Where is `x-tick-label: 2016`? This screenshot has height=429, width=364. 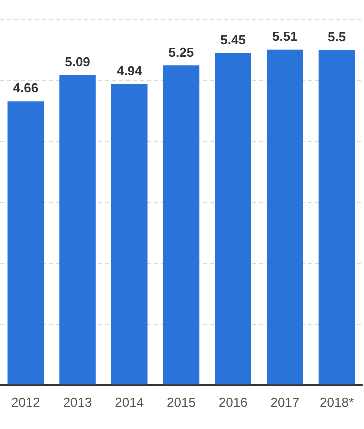
x-tick-label: 2016 is located at coordinates (233, 402).